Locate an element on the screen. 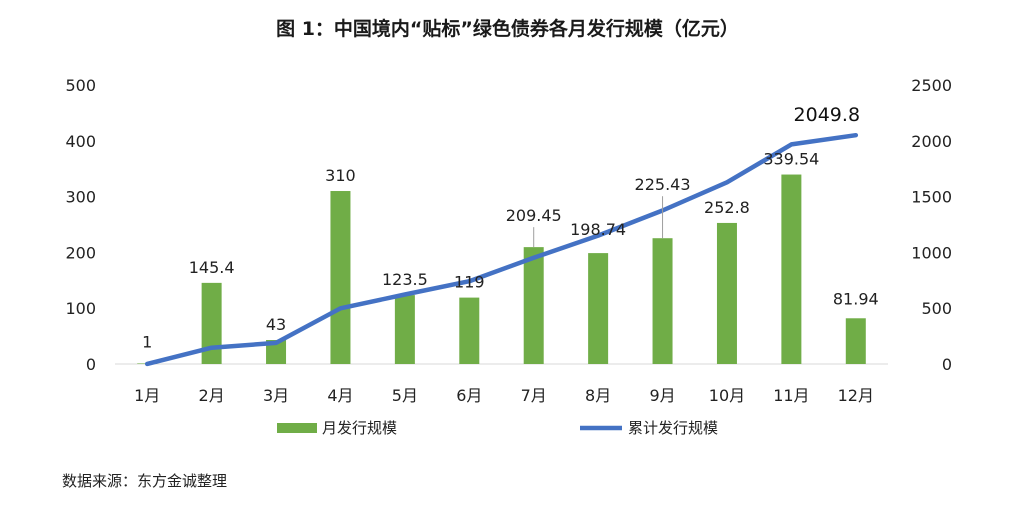  y-right-tick-label: 1500 is located at coordinates (931, 197).